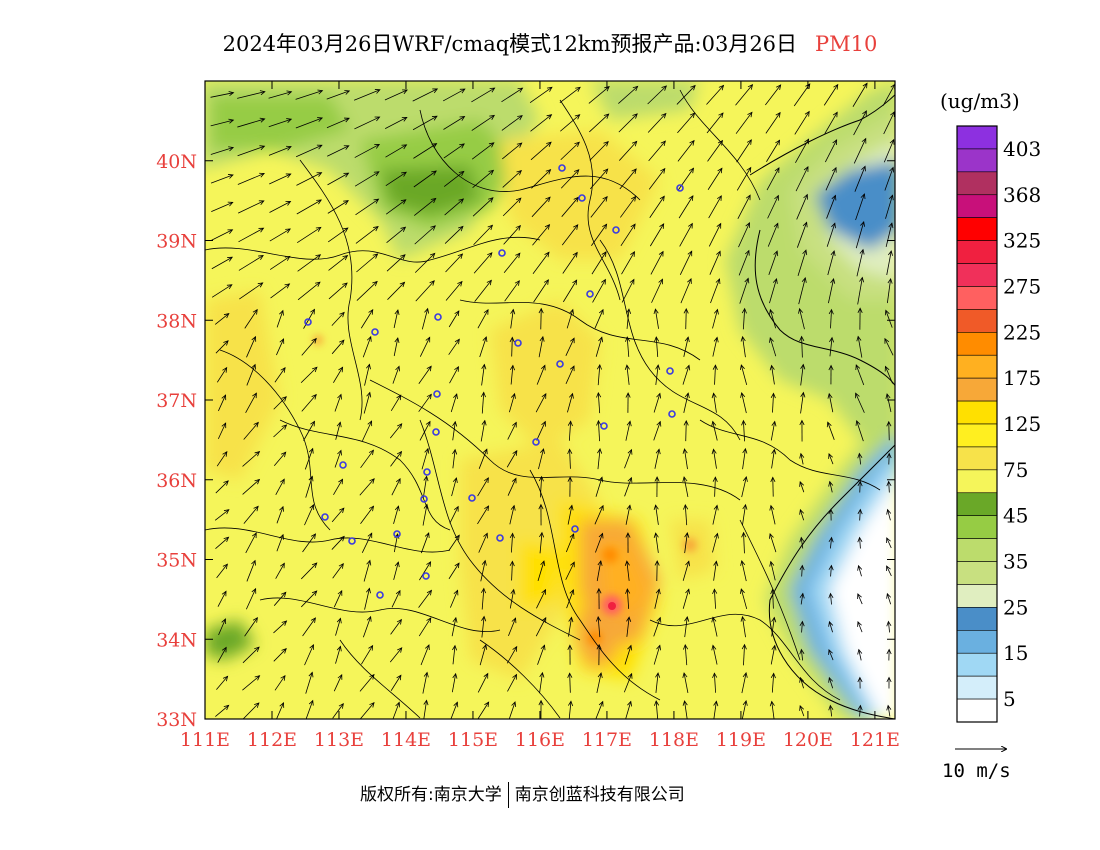 This screenshot has width=1100, height=850. I want to click on legend-label: 275, so click(1022, 286).